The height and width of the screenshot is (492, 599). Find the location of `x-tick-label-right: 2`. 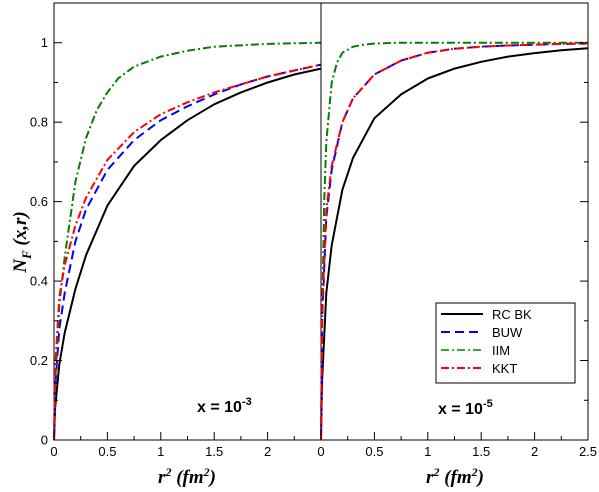

x-tick-label-right: 2 is located at coordinates (534, 451).